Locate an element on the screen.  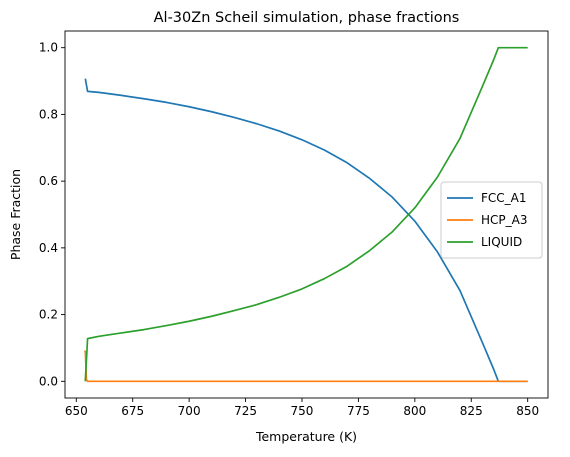
y-tick-label: 0.0 is located at coordinates (48, 381).